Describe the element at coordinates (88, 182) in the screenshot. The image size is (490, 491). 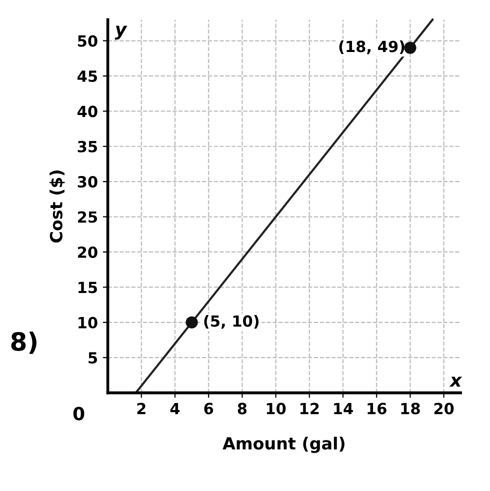
I see `y-tick-label: 30` at that location.